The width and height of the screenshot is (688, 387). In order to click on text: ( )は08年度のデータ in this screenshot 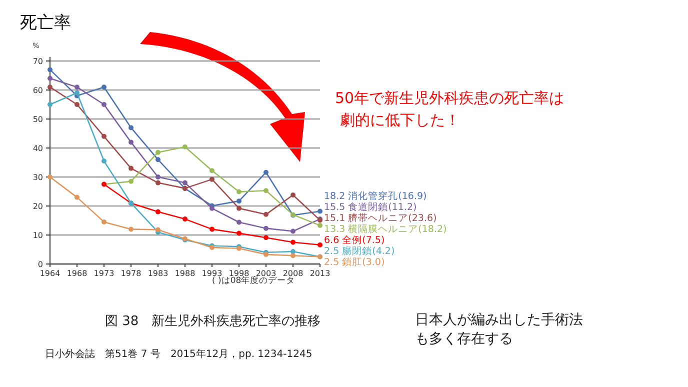, I will do `click(254, 280)`.